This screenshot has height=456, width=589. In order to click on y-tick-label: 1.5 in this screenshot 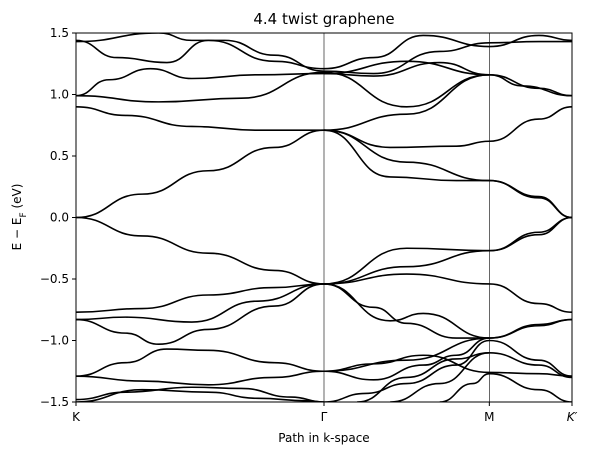, I will do `click(59, 33)`.